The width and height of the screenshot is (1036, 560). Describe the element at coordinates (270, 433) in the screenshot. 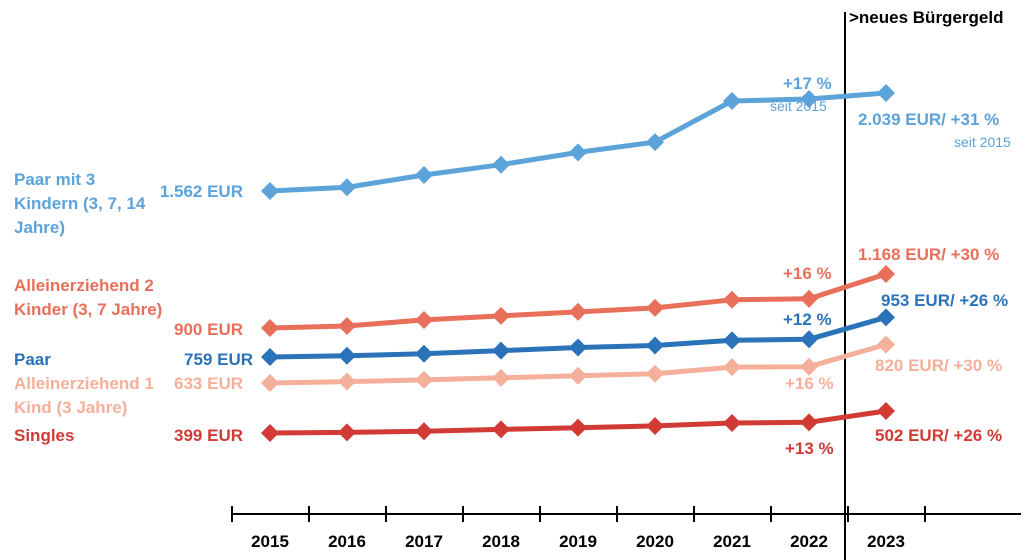

I see `data-point-4-2015` at that location.